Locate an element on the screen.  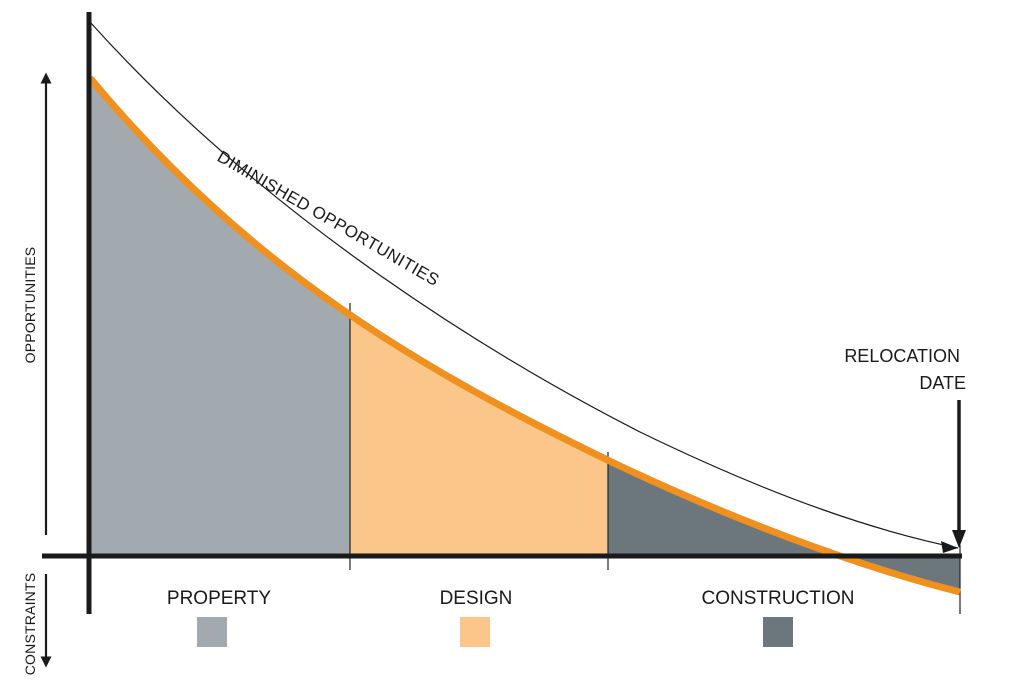
design-phase-area is located at coordinates (479, 435).